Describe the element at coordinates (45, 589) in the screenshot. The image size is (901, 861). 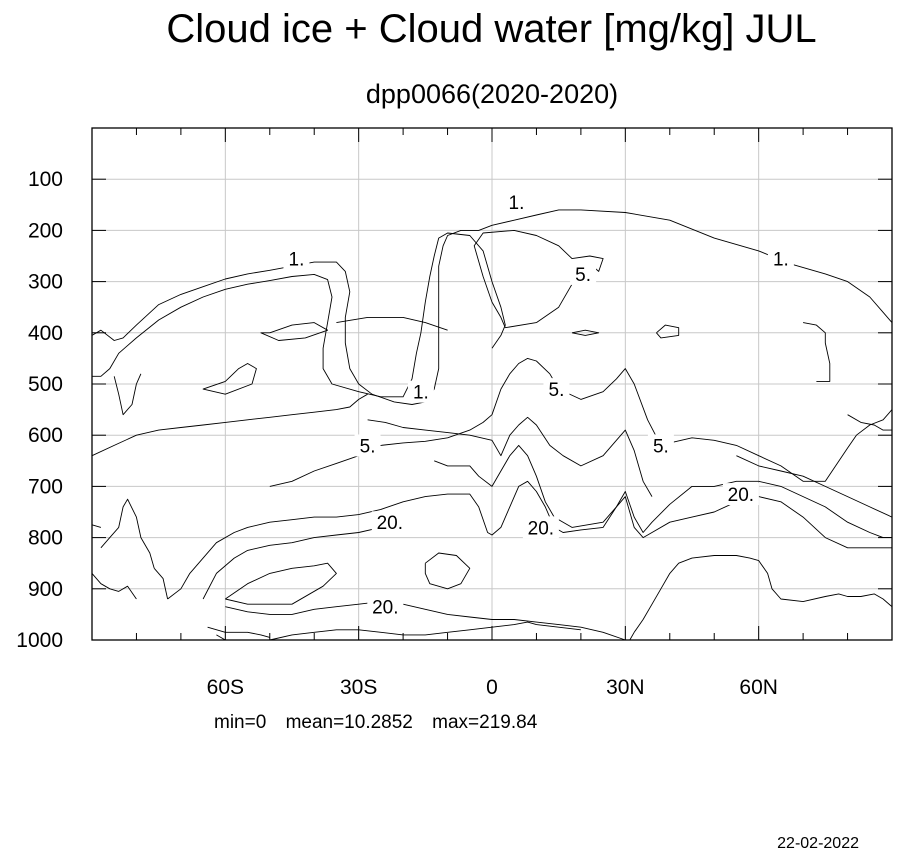
I see `y-tick-label: 900` at that location.